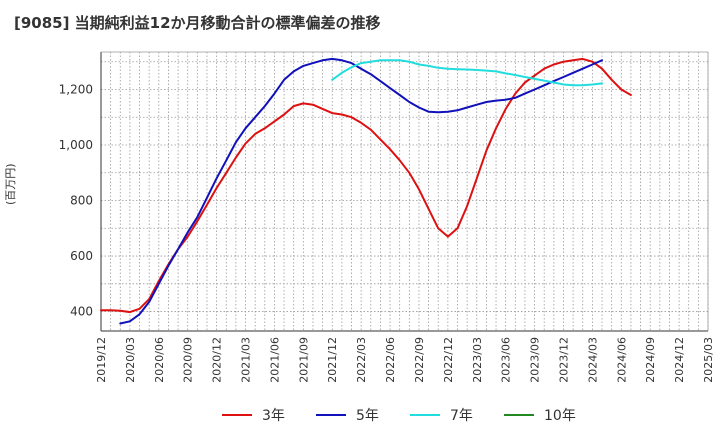  Describe the element at coordinates (303, 360) in the screenshot. I see `x-tick-label: 2021/09` at that location.